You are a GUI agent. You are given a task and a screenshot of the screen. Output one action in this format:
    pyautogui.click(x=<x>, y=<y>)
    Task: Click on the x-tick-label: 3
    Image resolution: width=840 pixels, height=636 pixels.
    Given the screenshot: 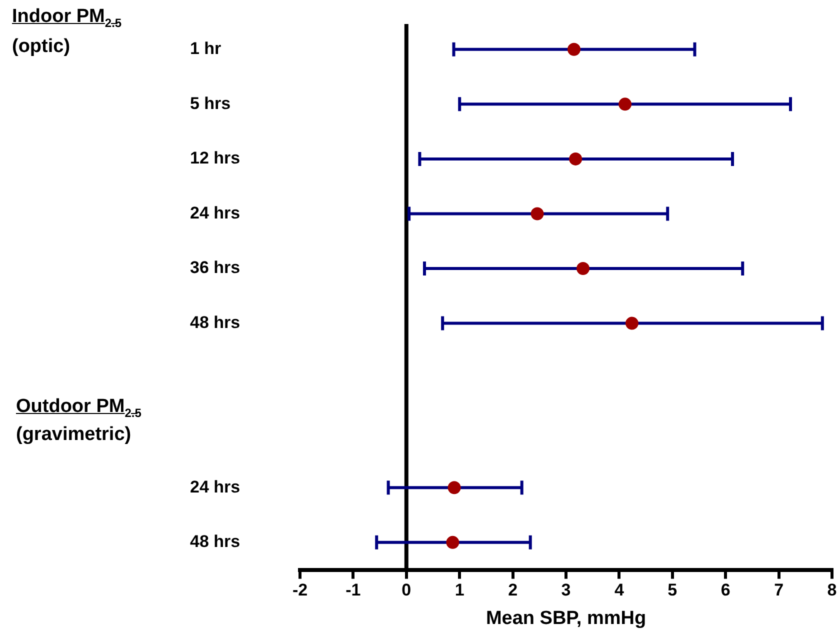 What is the action you would take?
    pyautogui.click(x=566, y=590)
    